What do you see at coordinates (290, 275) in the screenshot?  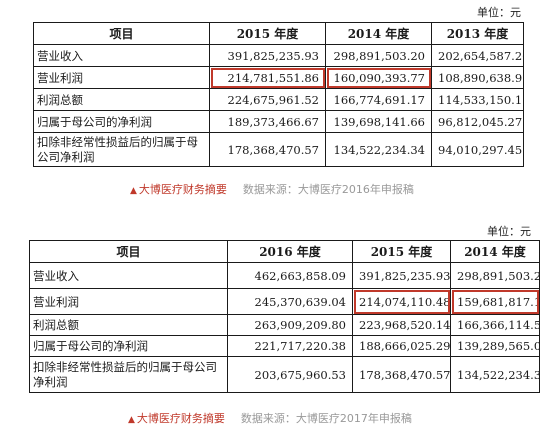 I see `cell-value: 462,663,858.09` at bounding box center [290, 275].